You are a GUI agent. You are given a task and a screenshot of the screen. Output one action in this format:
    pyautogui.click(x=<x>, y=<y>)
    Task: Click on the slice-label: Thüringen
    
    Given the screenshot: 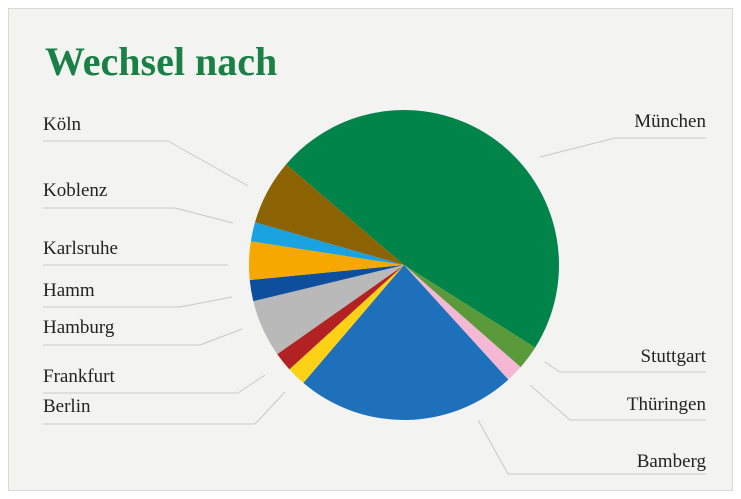 What is the action you would take?
    pyautogui.click(x=667, y=404)
    